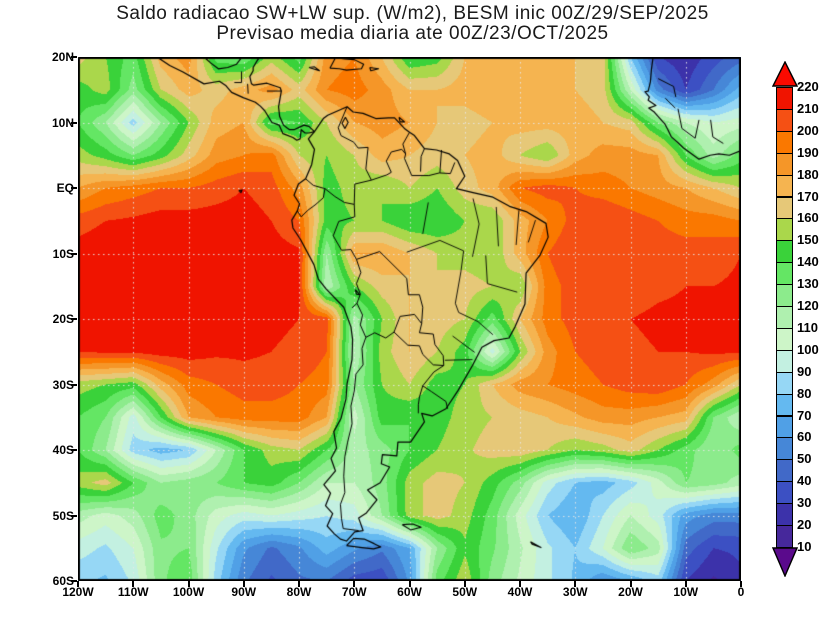 This screenshot has height=637, width=825. Describe the element at coordinates (63, 581) in the screenshot. I see `y-tick-label: 60S` at that location.